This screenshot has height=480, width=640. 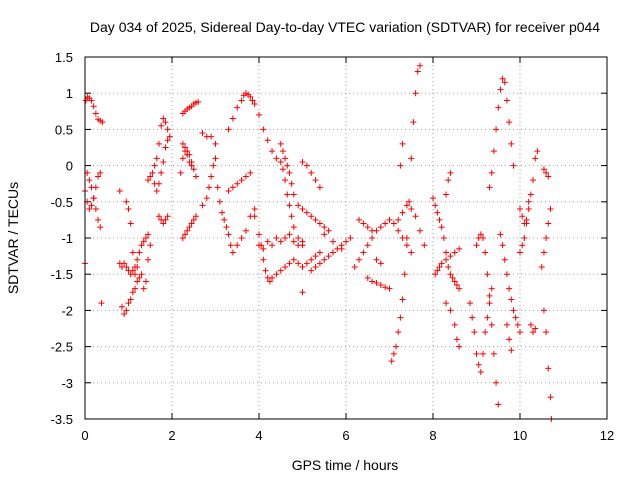 What do you see at coordinates (69, 93) in the screenshot?
I see `y-tick-label: 1` at bounding box center [69, 93].